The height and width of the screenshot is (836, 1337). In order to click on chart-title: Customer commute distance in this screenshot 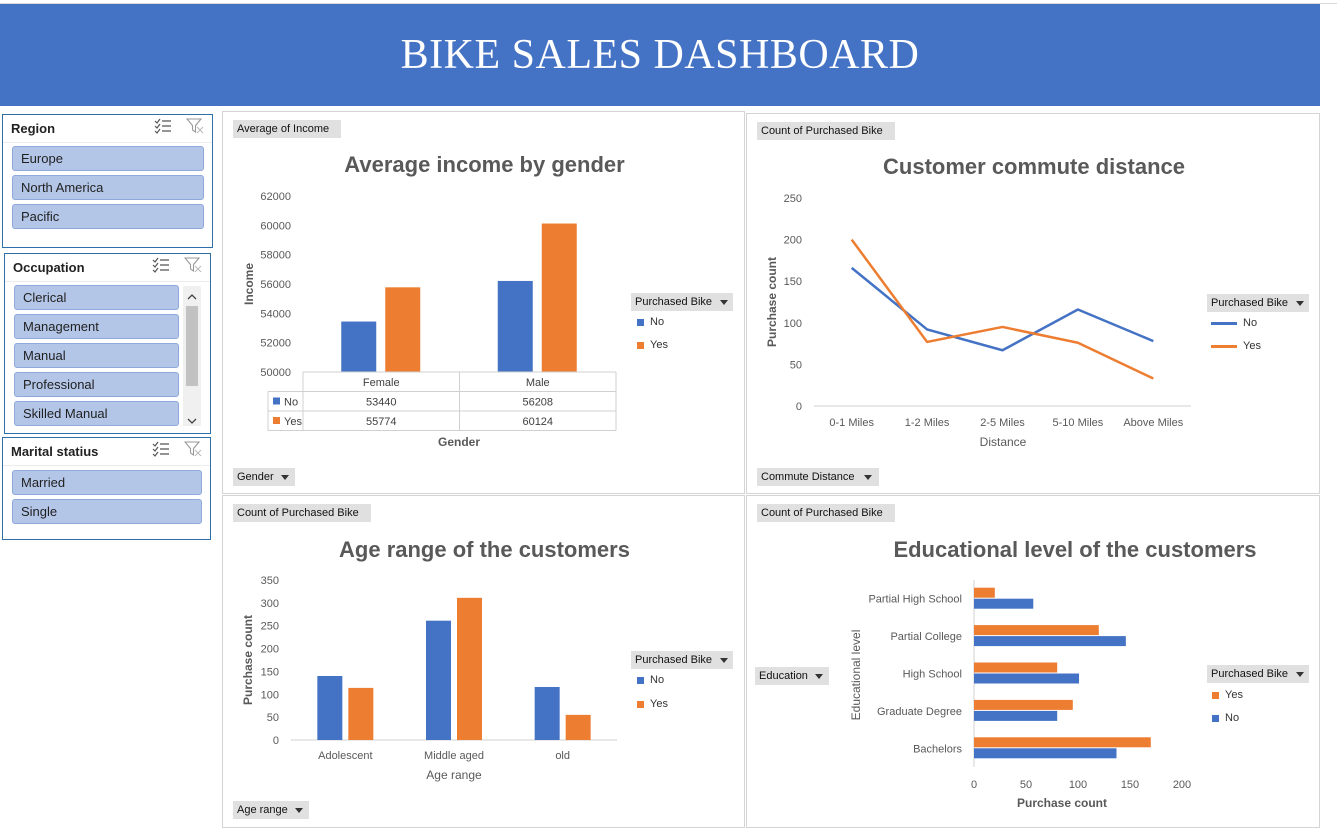, I will do `click(1034, 166)`.